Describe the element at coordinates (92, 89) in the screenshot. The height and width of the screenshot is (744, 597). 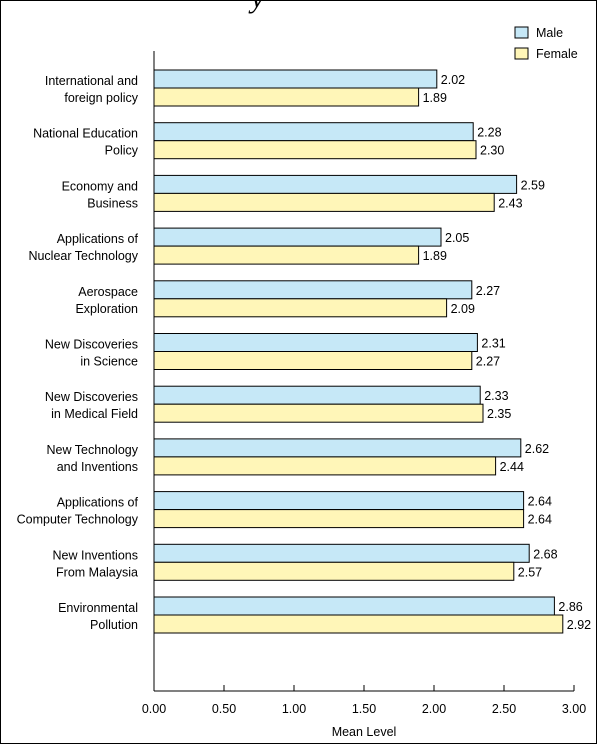
I see `category-label-international-and-foreign-policy: International and foreign policy` at that location.